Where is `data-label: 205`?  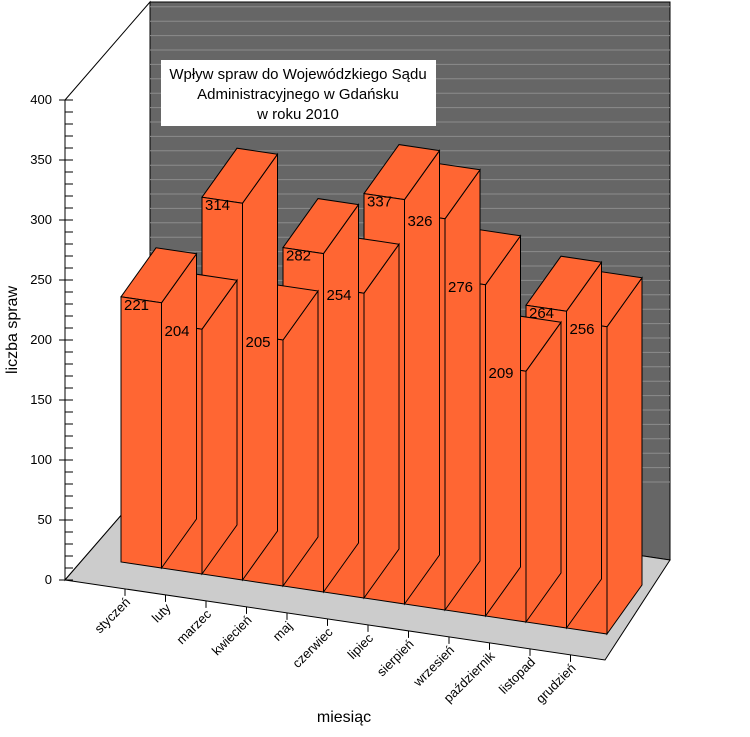
data-label: 205 is located at coordinates (258, 342).